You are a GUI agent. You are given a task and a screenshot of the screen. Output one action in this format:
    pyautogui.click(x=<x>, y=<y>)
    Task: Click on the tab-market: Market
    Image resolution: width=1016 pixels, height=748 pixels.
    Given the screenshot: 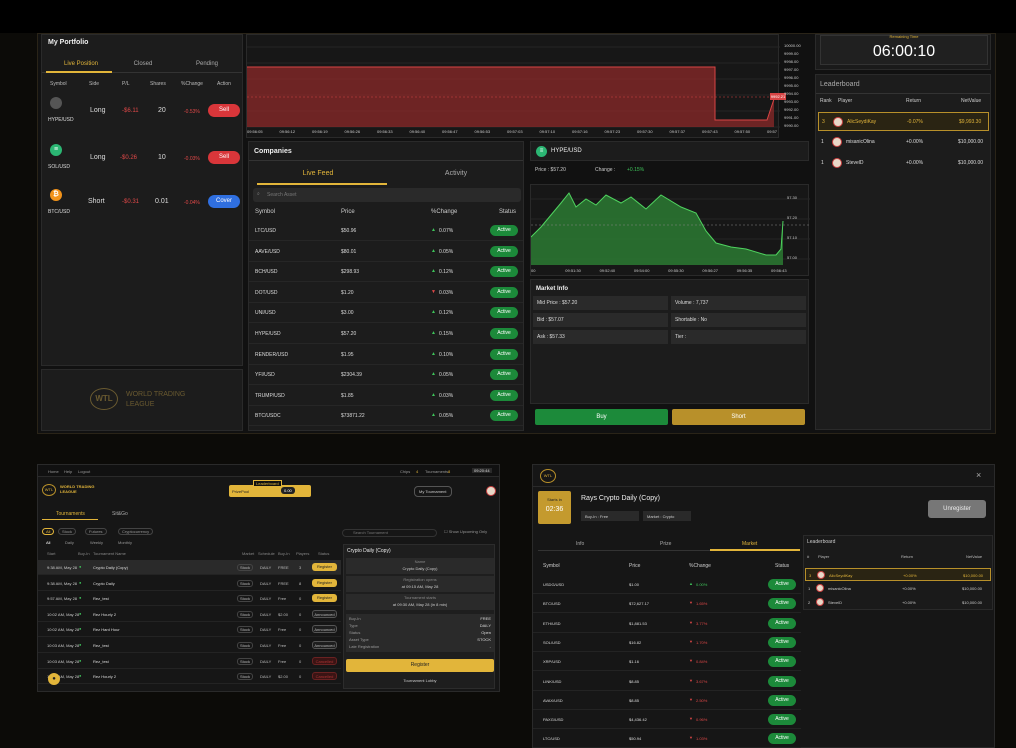 What is the action you would take?
    pyautogui.click(x=750, y=544)
    